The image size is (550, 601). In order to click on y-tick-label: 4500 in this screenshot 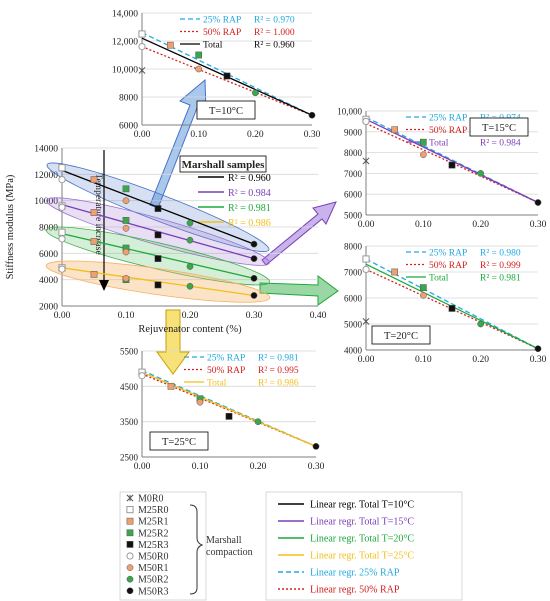, I will do `click(129, 387)`.